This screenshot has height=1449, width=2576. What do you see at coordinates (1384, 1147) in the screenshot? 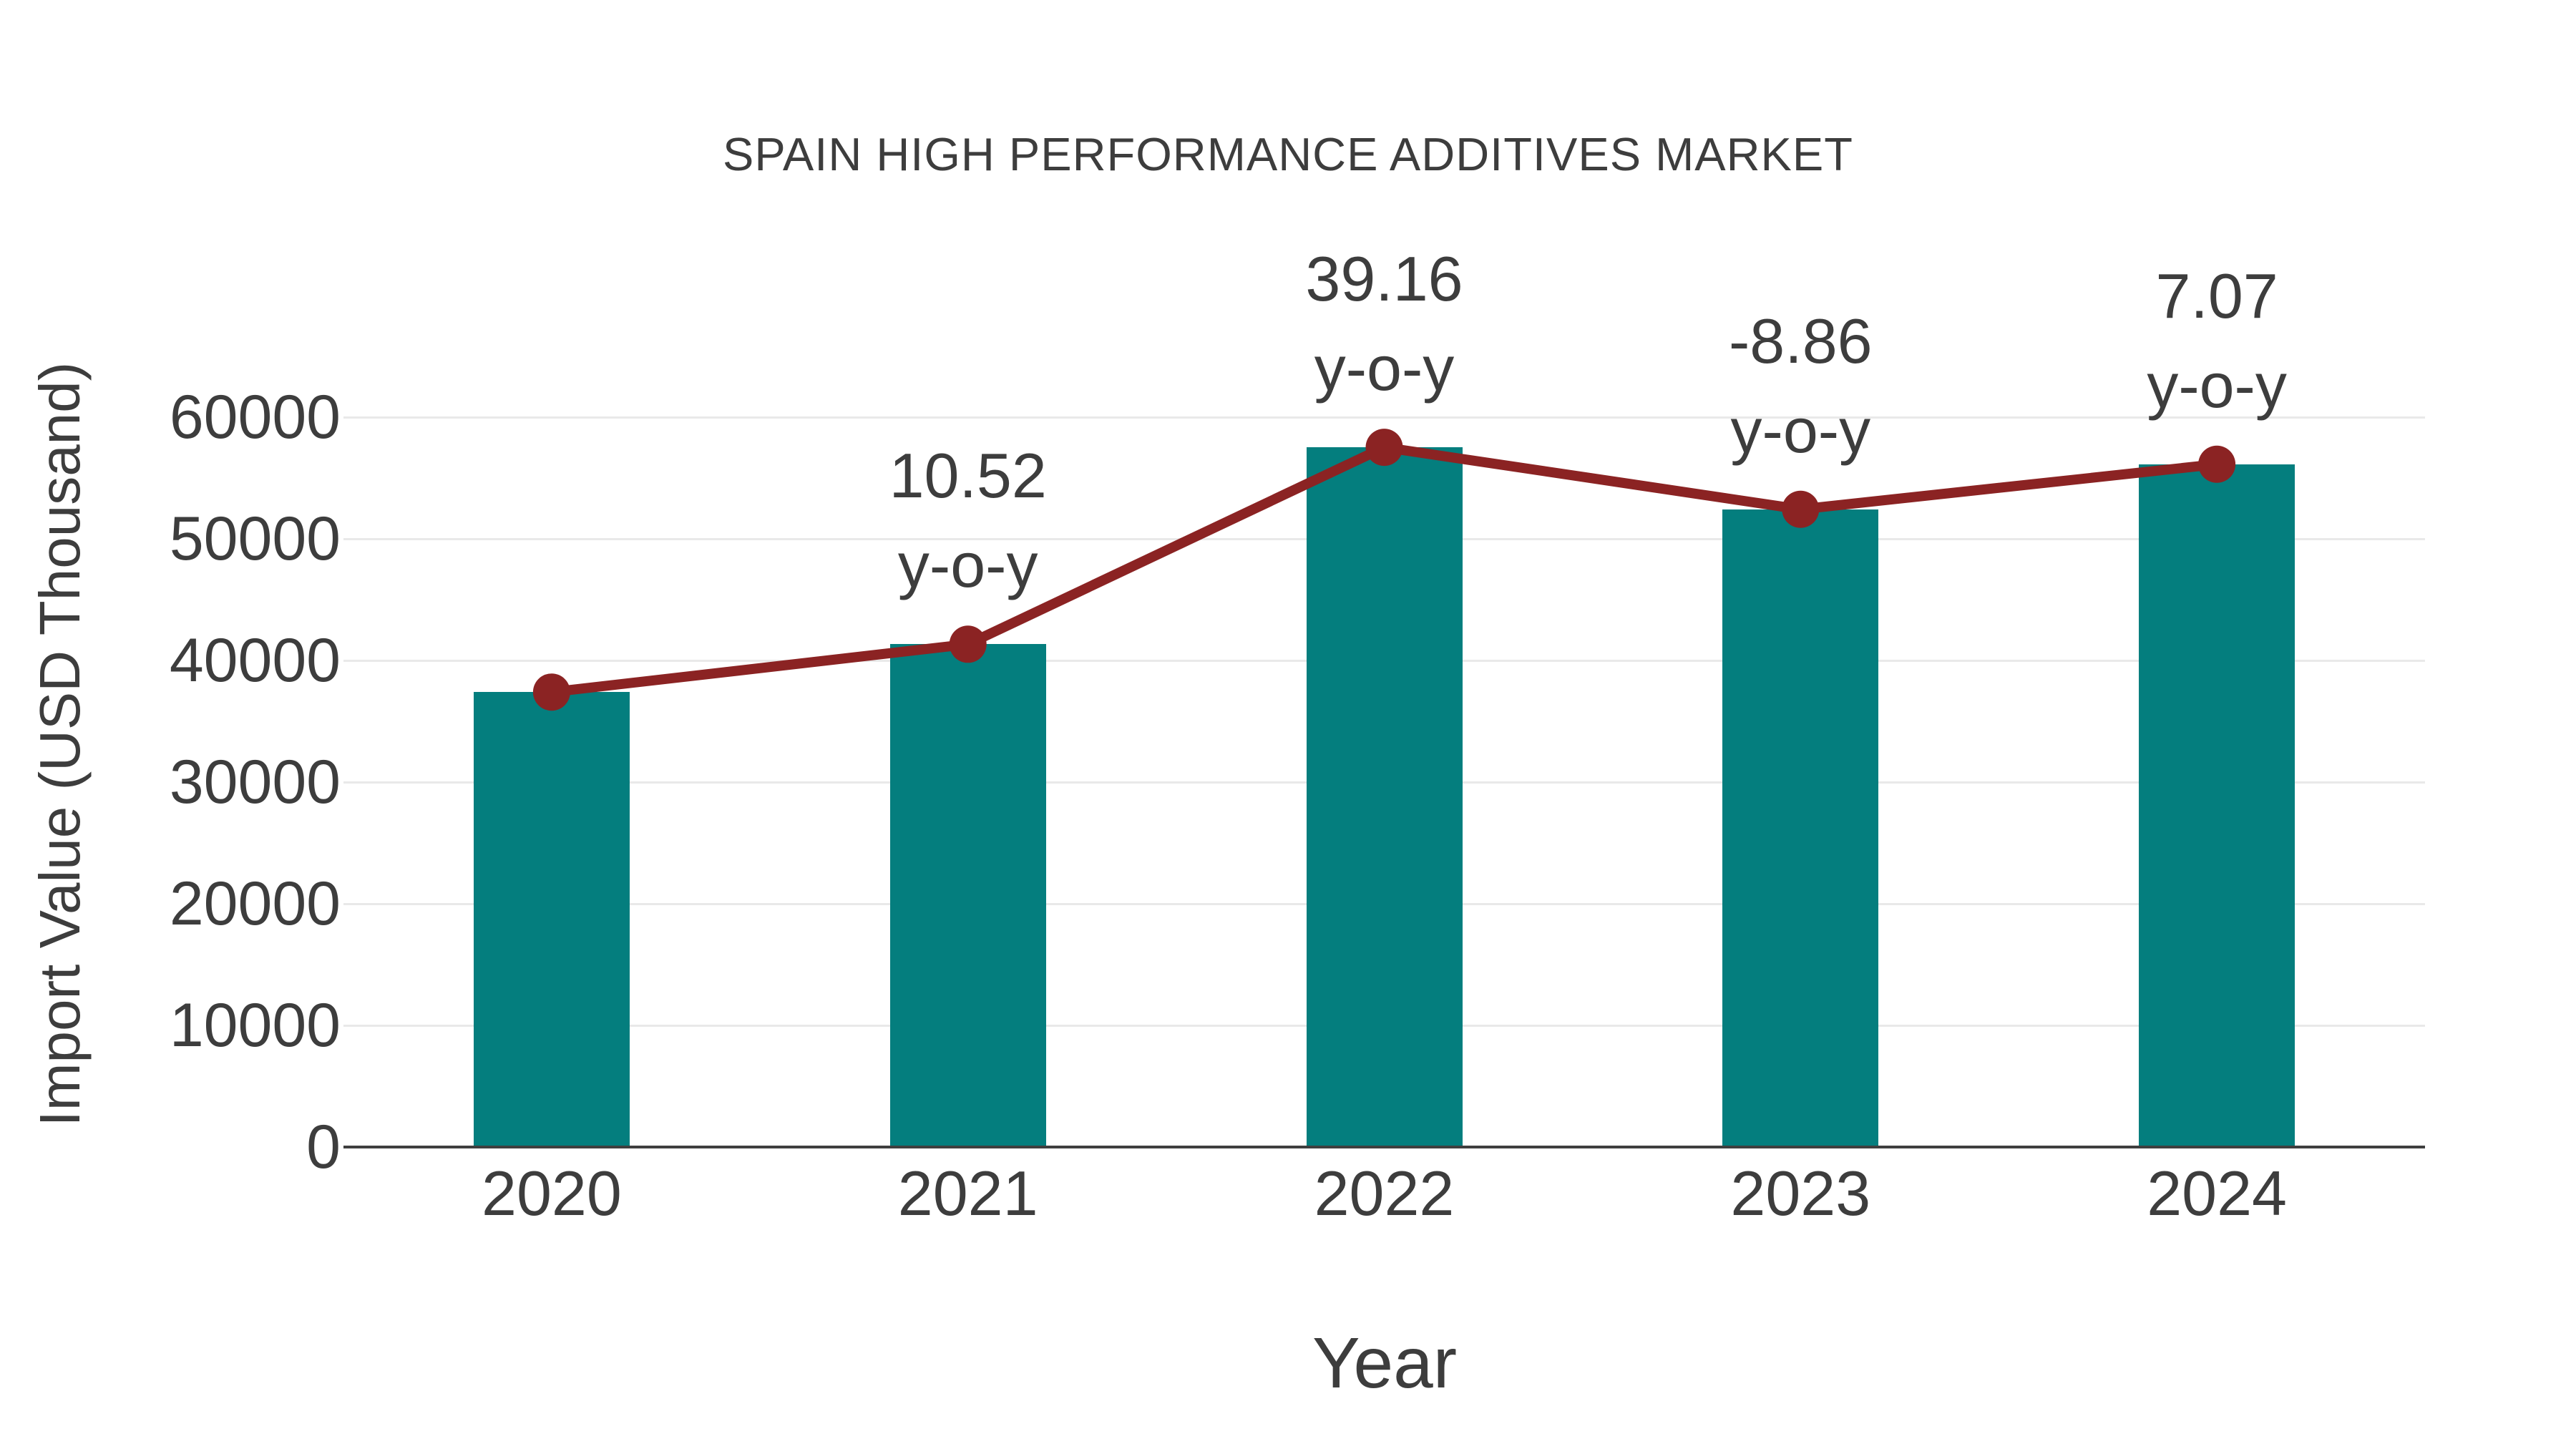
I see `x-axis-line` at bounding box center [1384, 1147].